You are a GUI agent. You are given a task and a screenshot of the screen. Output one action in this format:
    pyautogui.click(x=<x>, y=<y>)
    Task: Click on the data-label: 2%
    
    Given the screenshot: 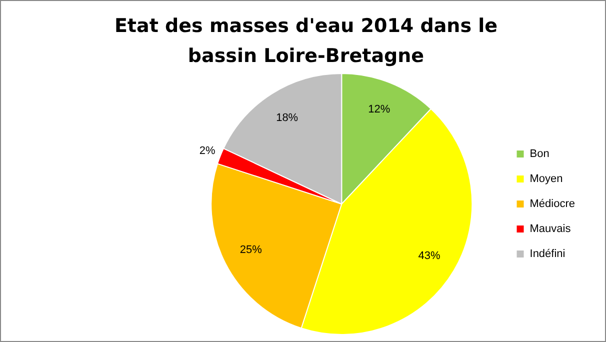 What is the action you would take?
    pyautogui.click(x=207, y=150)
    